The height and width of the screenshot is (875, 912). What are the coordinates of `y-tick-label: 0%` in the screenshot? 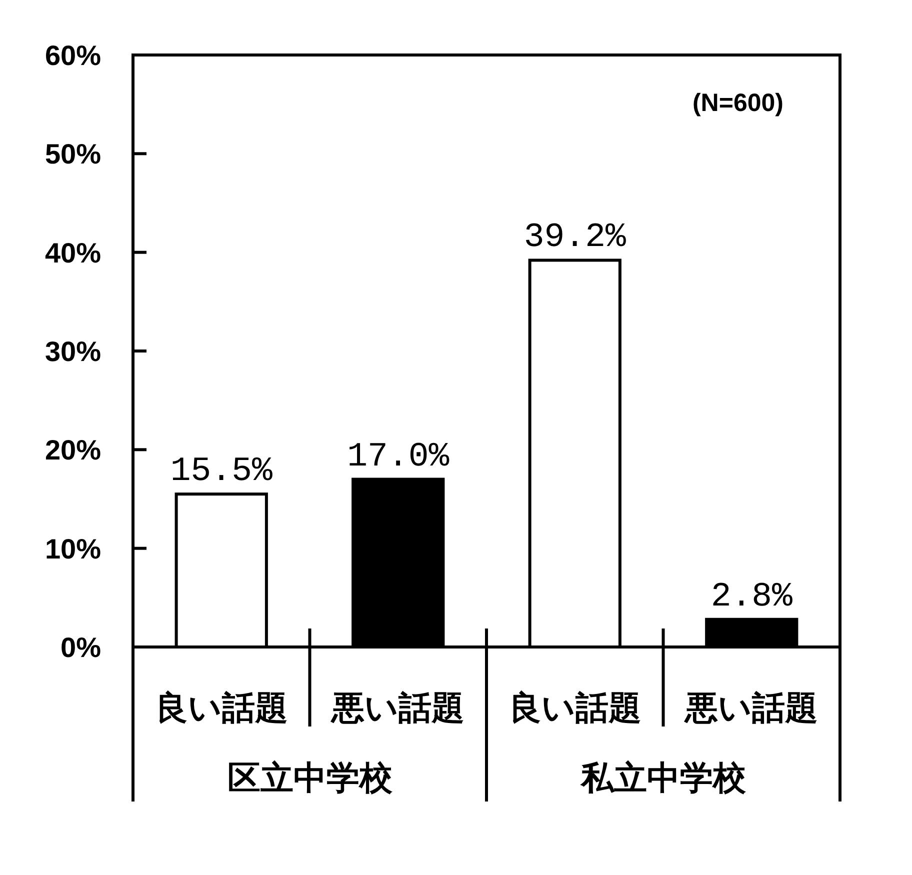 It's located at (80, 647).